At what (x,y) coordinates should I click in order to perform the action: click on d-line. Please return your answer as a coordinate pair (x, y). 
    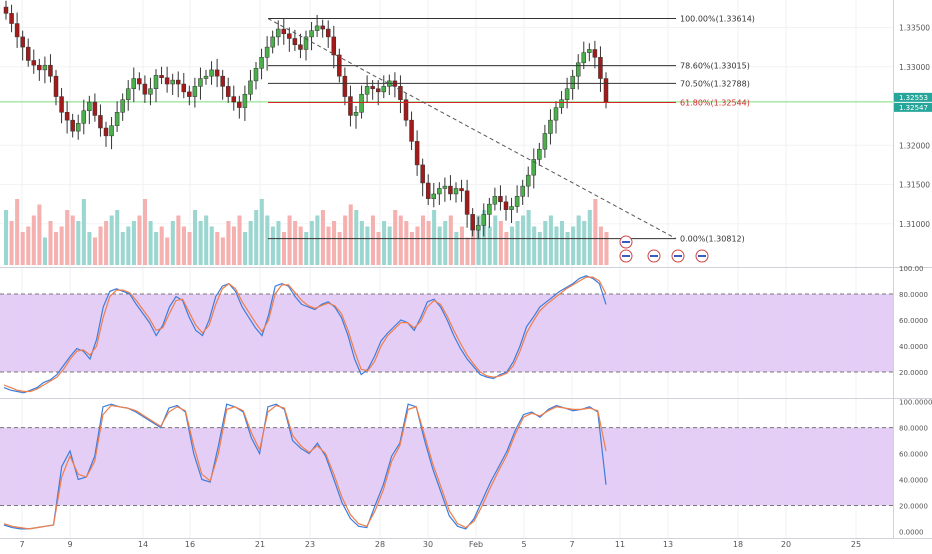
    Looking at the image, I should click on (305, 467).